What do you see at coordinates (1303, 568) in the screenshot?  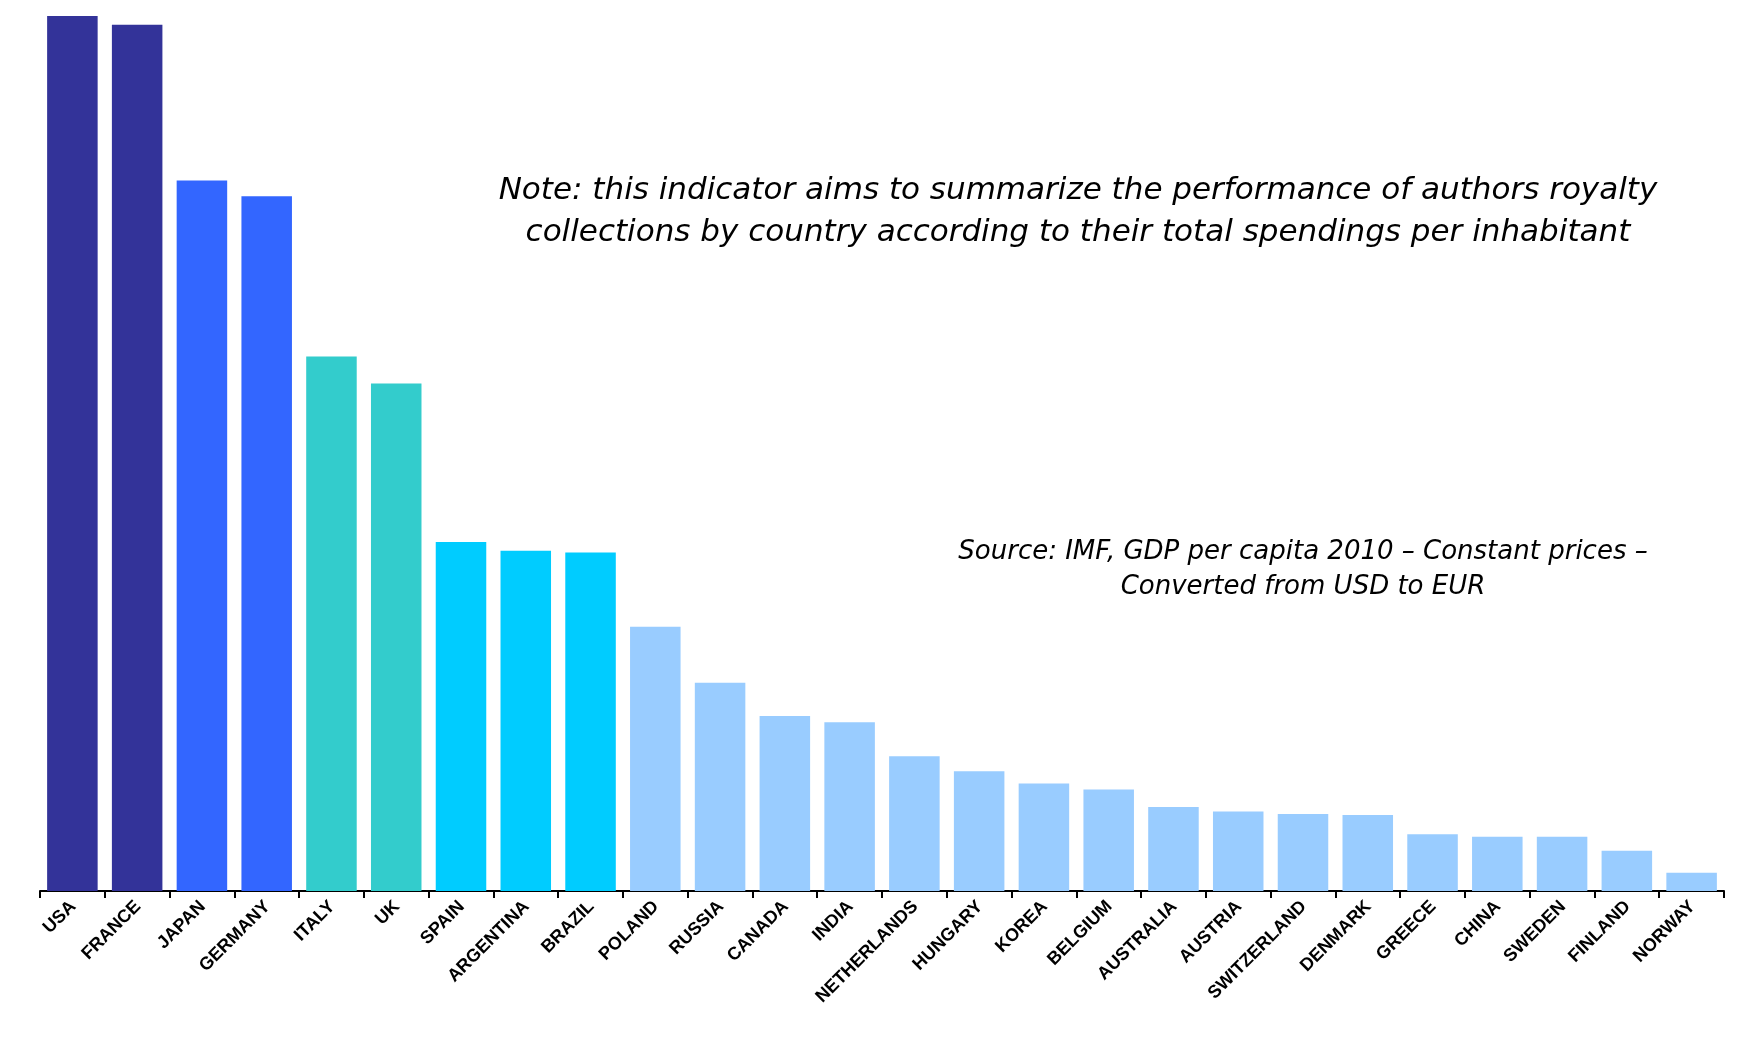 I see `annotation: Source: IMF, GDP per capita 2010 – Constant prices – Converted from USD to EUR` at bounding box center [1303, 568].